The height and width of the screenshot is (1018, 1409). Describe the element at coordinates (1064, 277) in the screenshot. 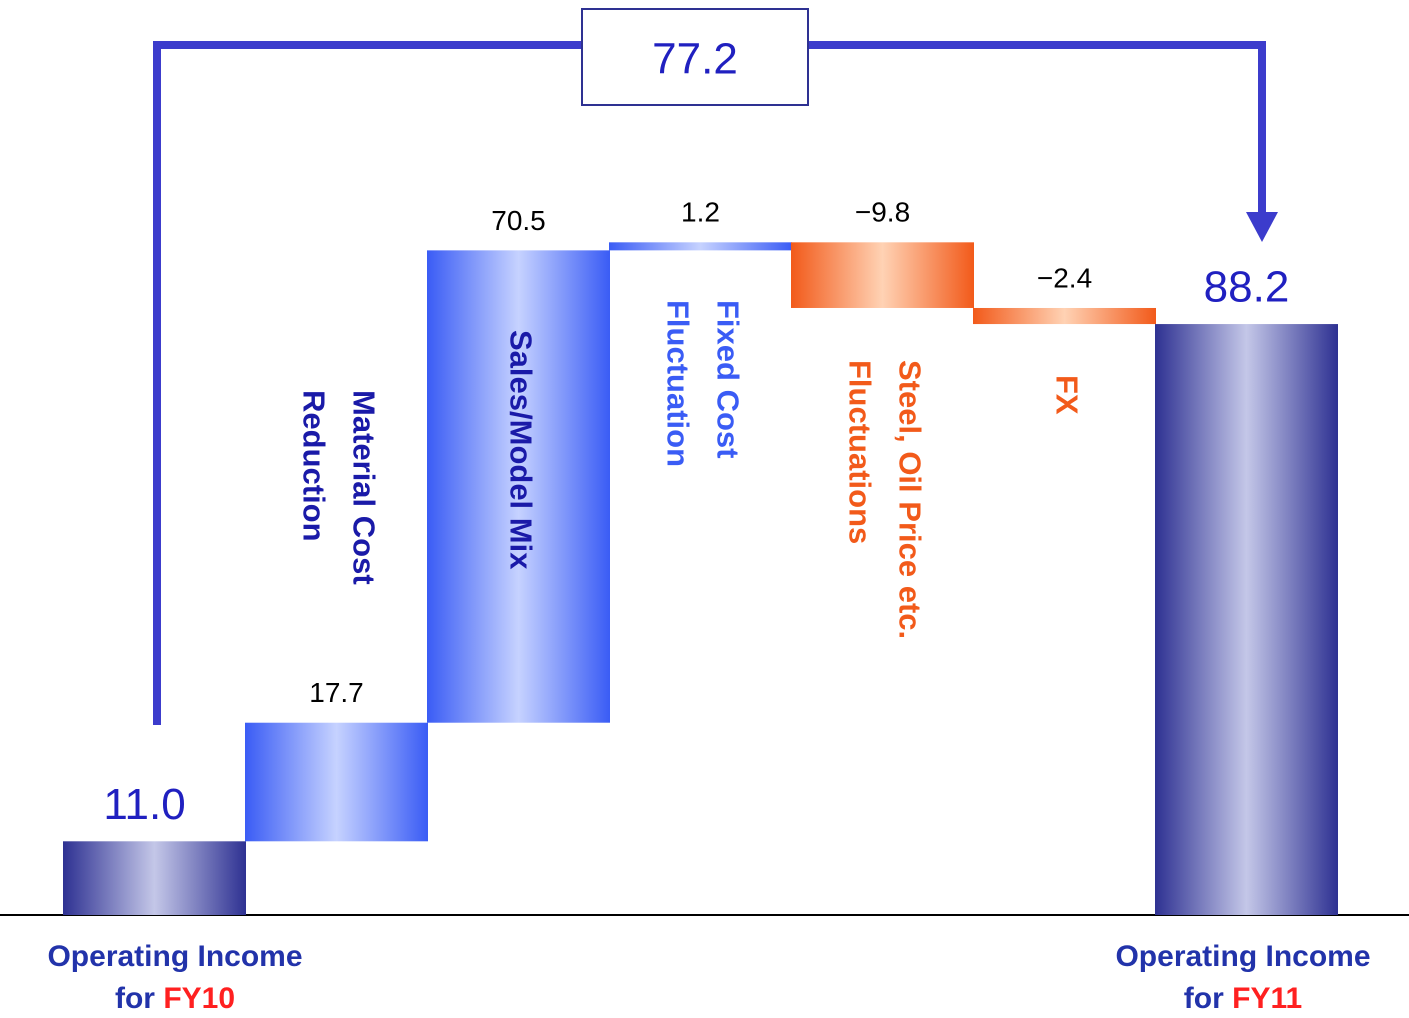

I see `value-label: −2.4` at that location.